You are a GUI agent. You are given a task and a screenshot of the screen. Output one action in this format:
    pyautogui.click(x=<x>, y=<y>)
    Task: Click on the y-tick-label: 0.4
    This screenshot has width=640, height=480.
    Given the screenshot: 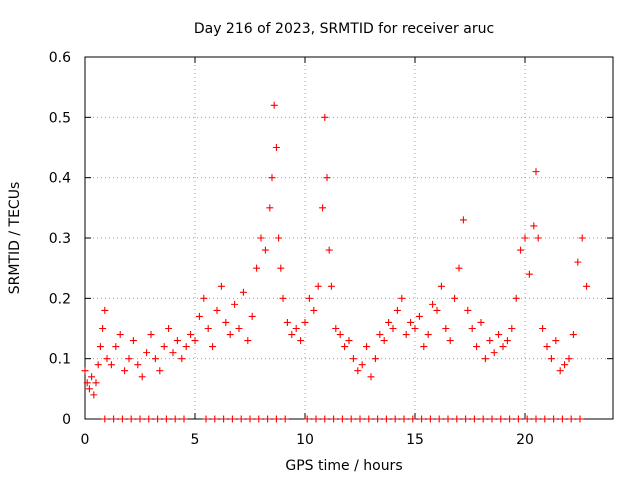 What is the action you would take?
    pyautogui.click(x=60, y=179)
    